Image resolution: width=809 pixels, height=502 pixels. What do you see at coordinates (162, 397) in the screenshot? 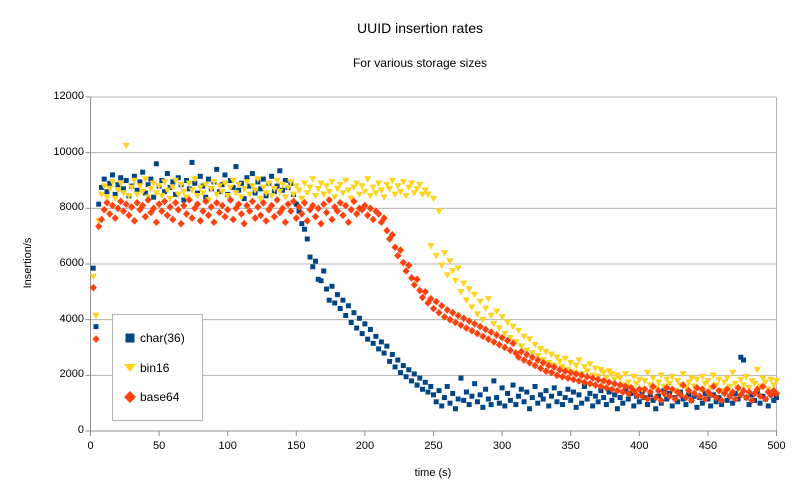
I see `legend-entry-base64: base64` at bounding box center [162, 397].